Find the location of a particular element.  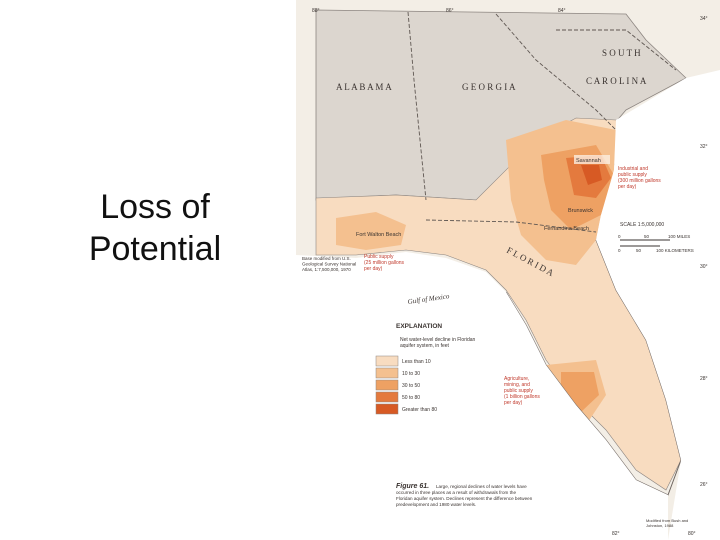

label-carolina: C A R O L I N A is located at coordinates (616, 81).